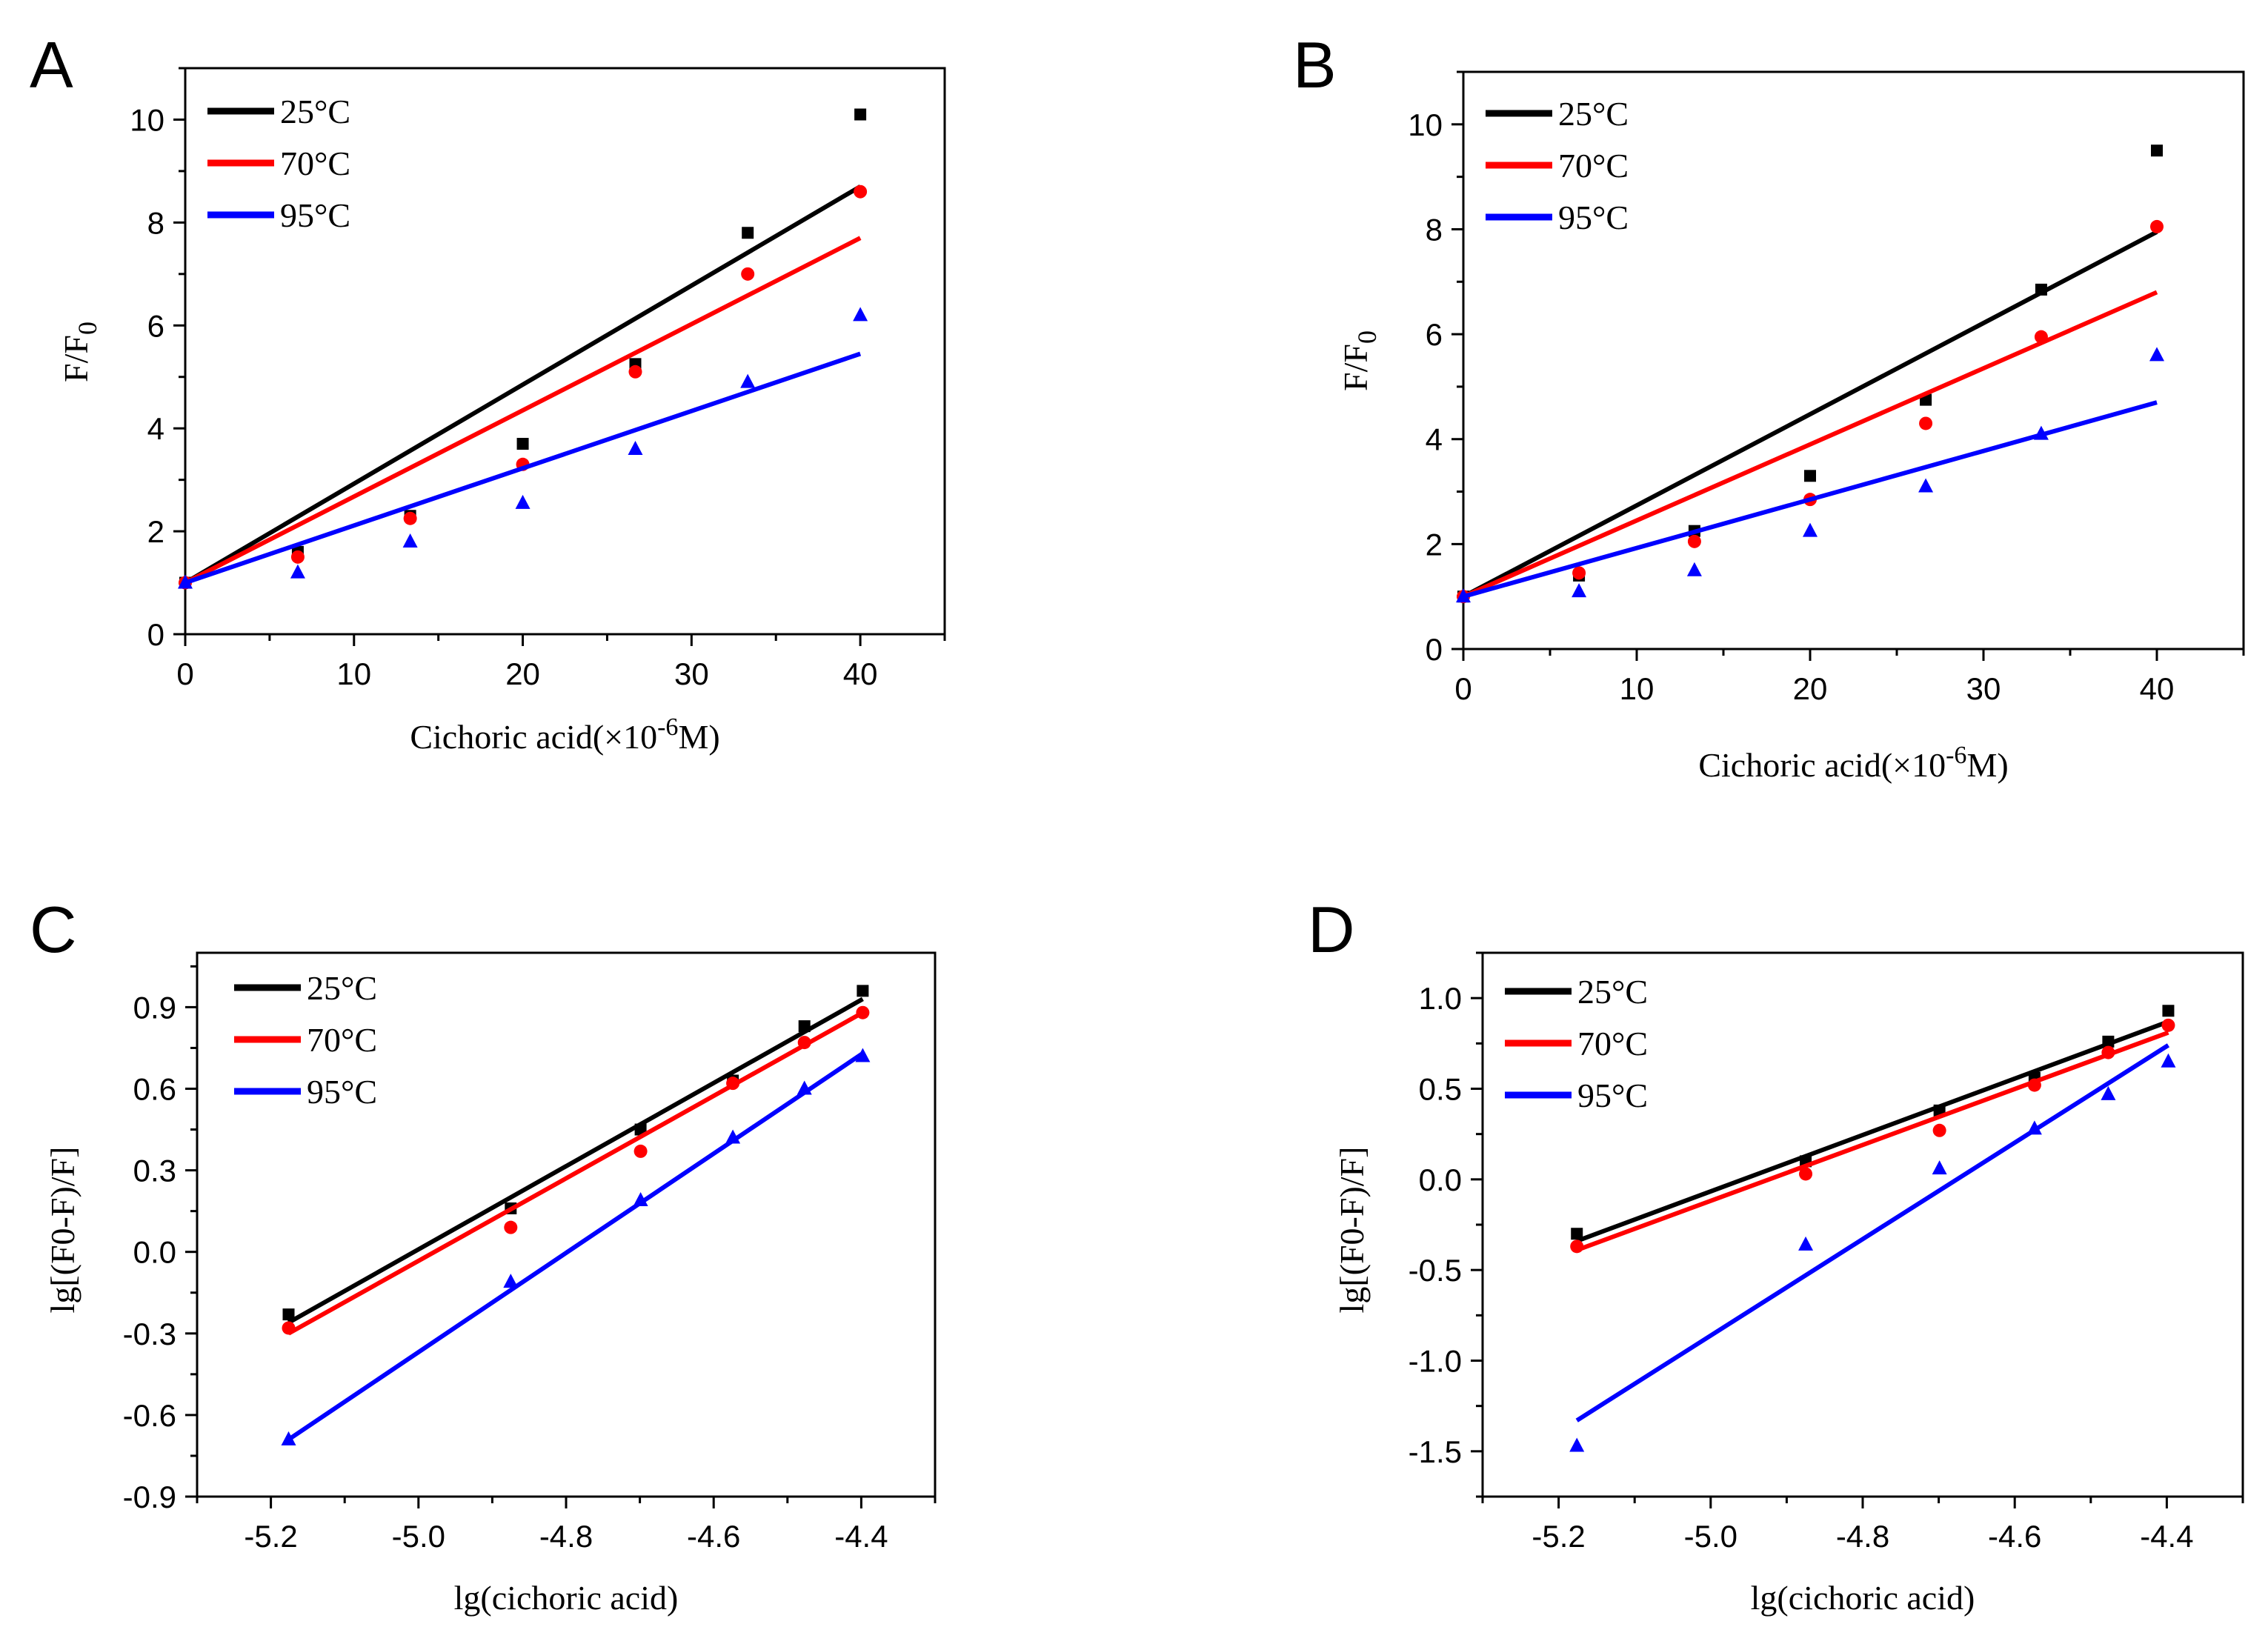 Image resolution: width=2268 pixels, height=1647 pixels. I want to click on panel-c-x-tick-label: -4.6, so click(713, 1536).